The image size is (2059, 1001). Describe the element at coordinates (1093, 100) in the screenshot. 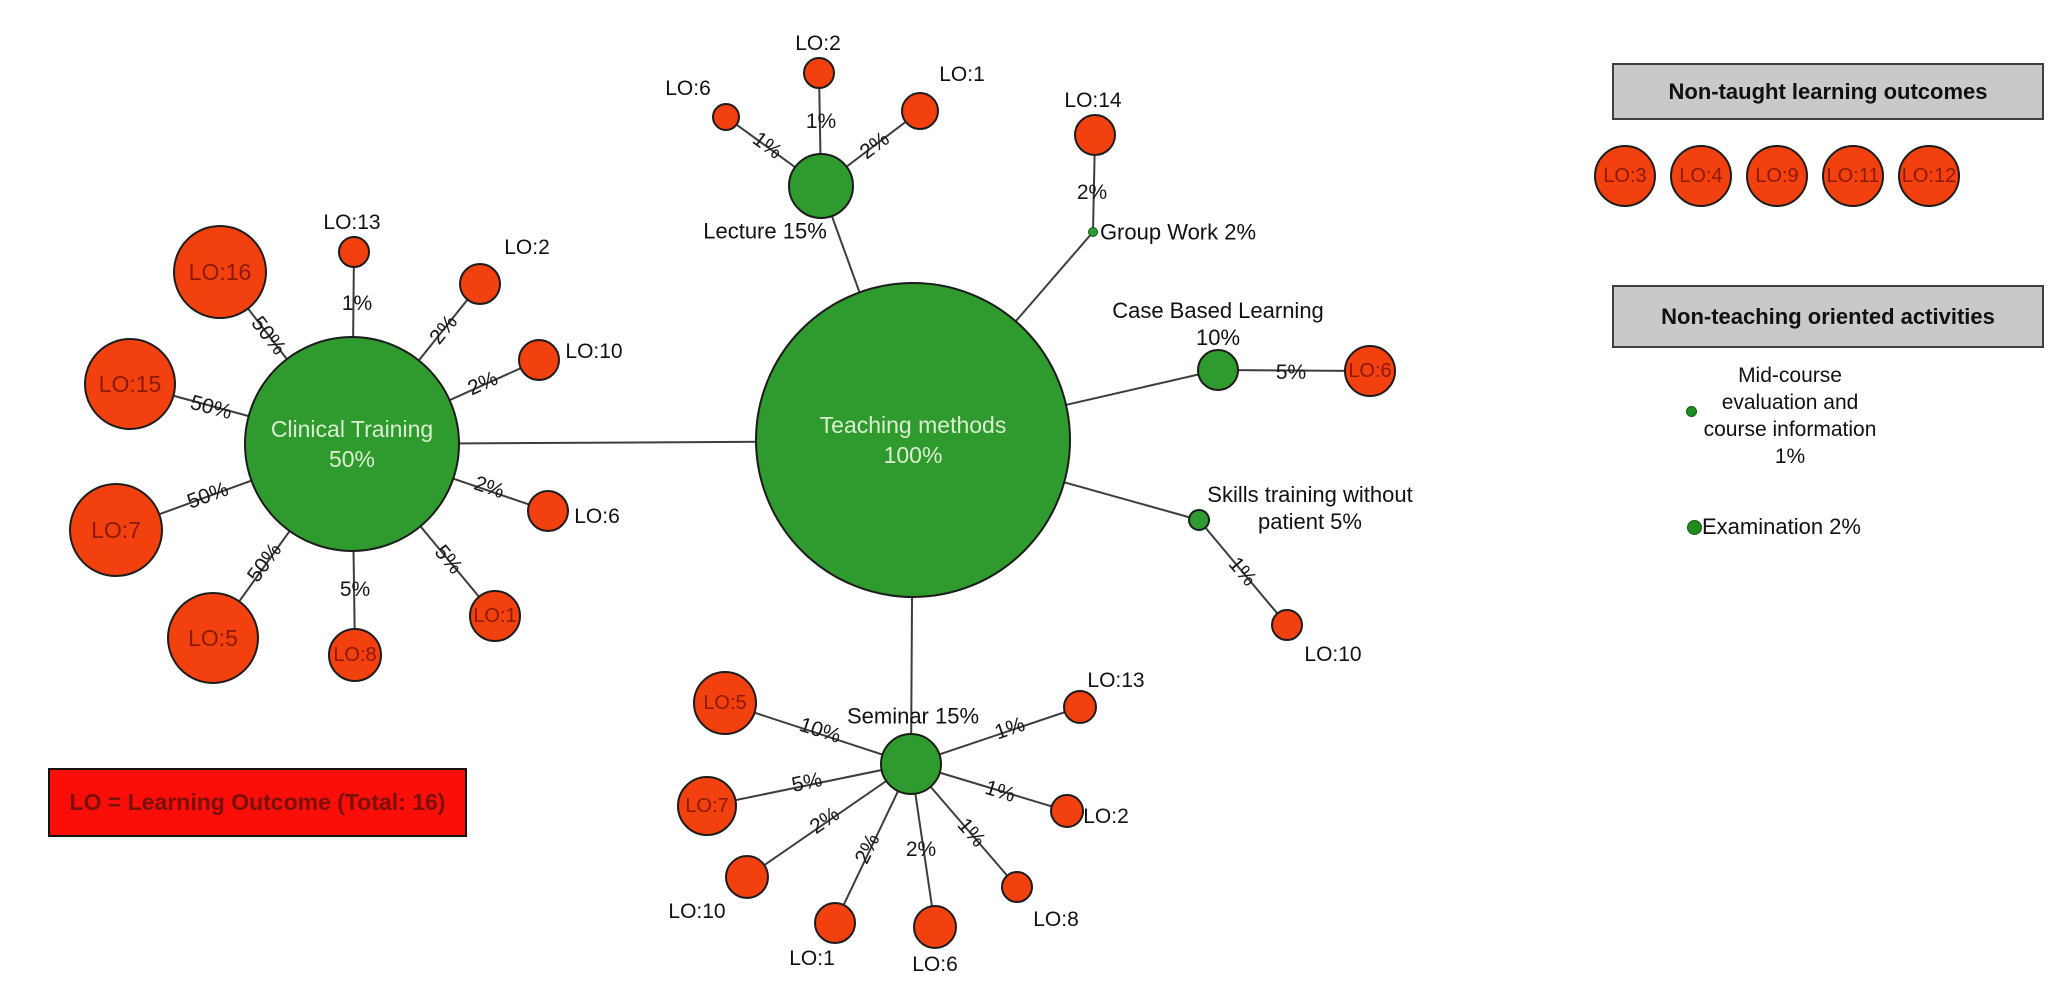

I see `lo-label: LO:14` at that location.